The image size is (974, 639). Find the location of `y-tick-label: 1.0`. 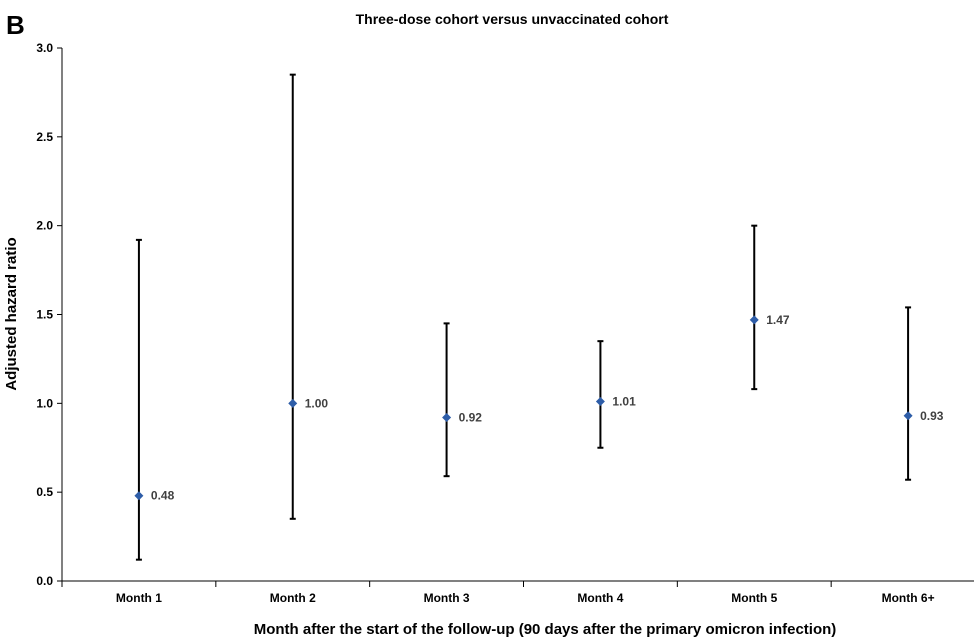

y-tick-label: 1.0 is located at coordinates (44, 403).